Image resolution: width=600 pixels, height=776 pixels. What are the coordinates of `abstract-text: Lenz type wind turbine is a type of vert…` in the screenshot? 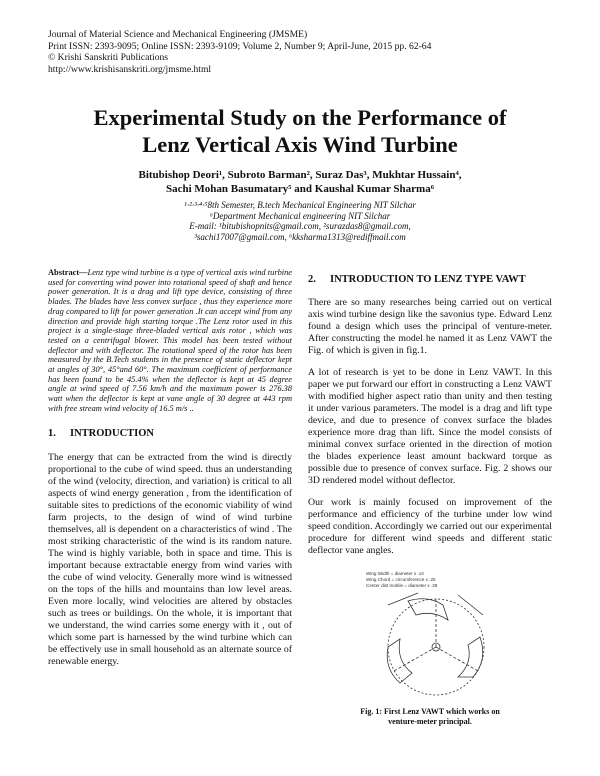 It's located at (170, 340).